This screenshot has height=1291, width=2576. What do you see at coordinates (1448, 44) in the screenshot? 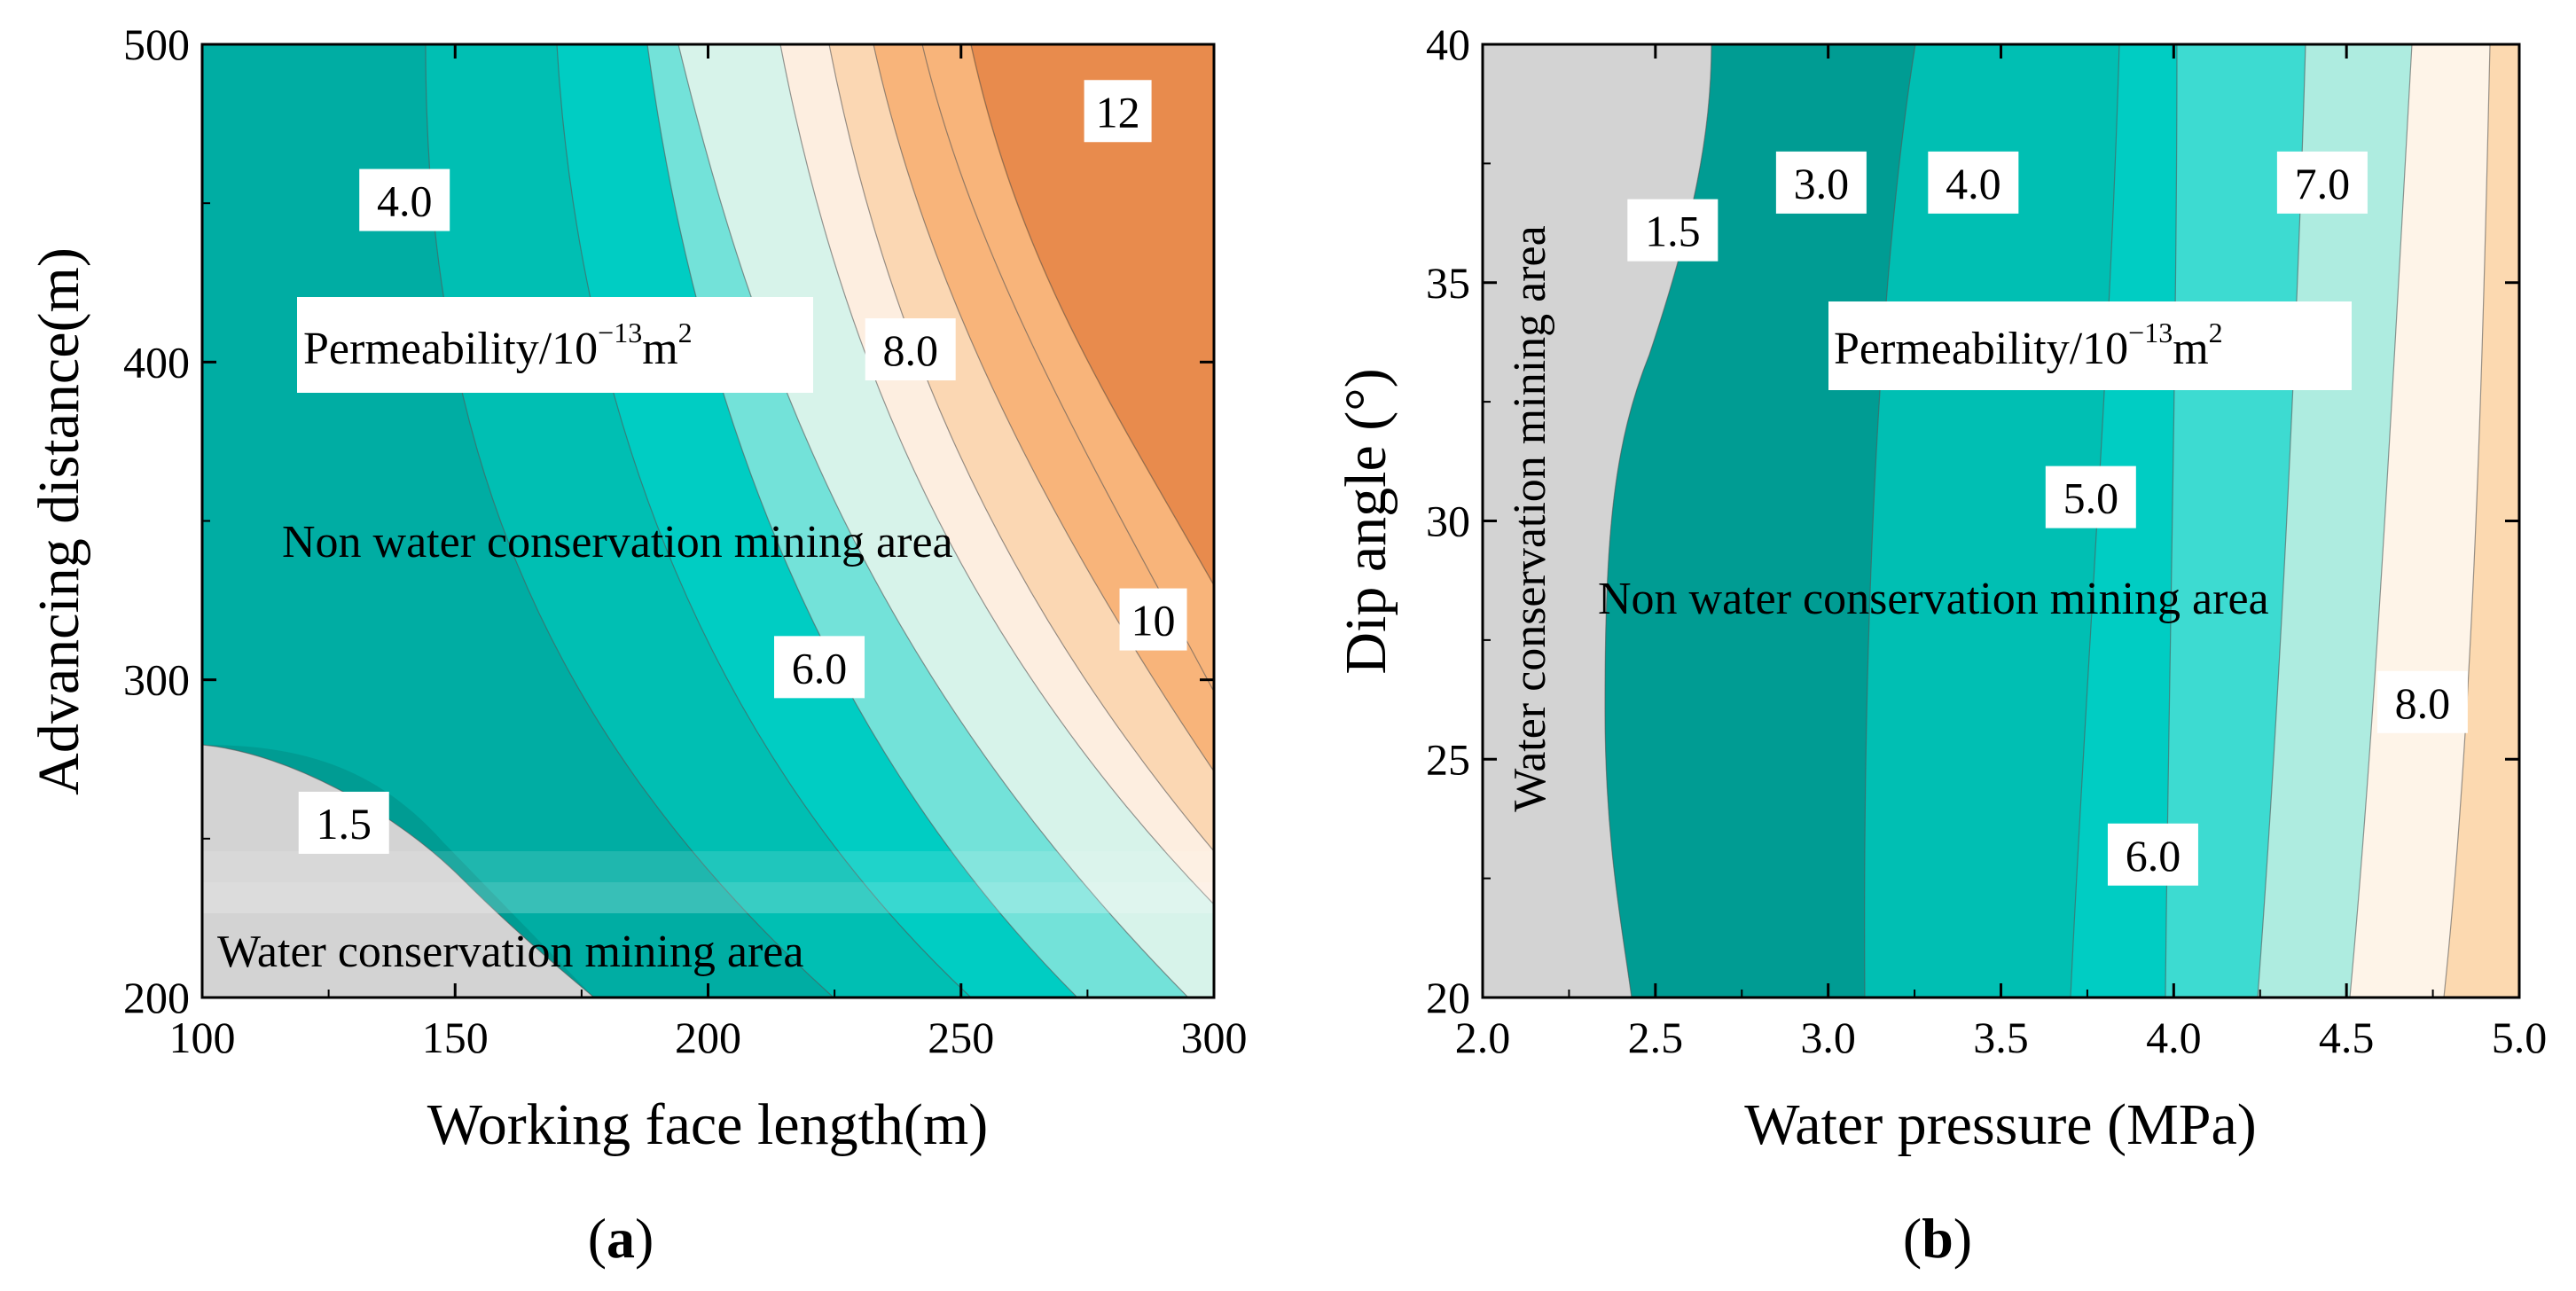
I see `y-tick-label: 40` at bounding box center [1448, 44].